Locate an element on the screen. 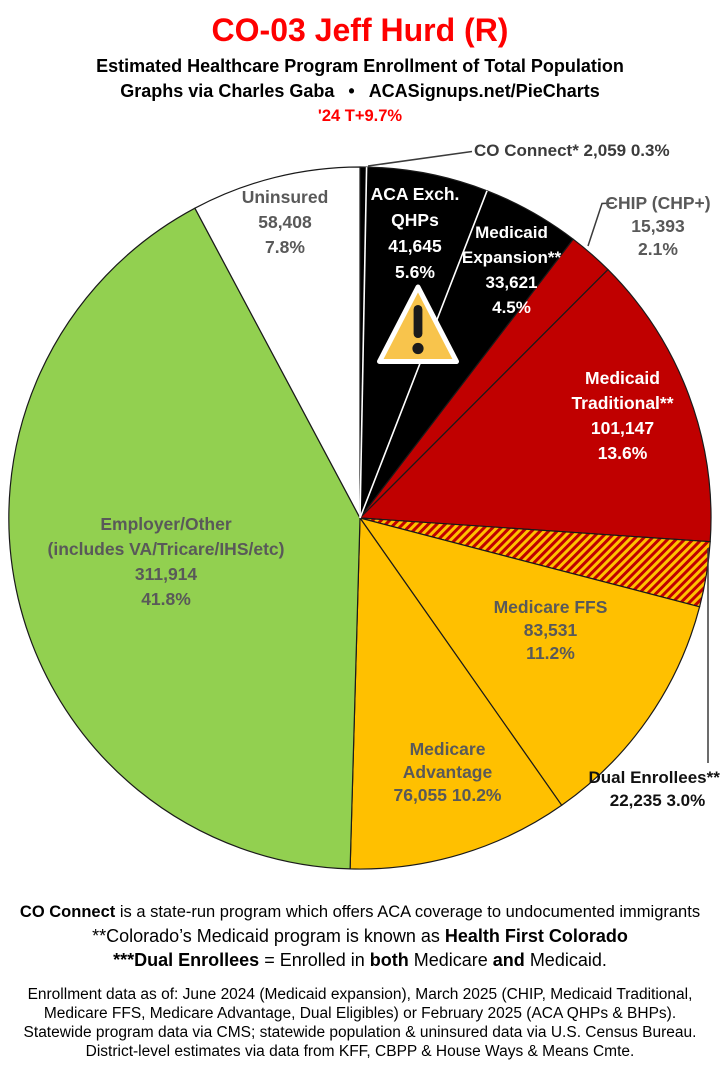 The width and height of the screenshot is (720, 1070). leader-line-chip is located at coordinates (601, 224).